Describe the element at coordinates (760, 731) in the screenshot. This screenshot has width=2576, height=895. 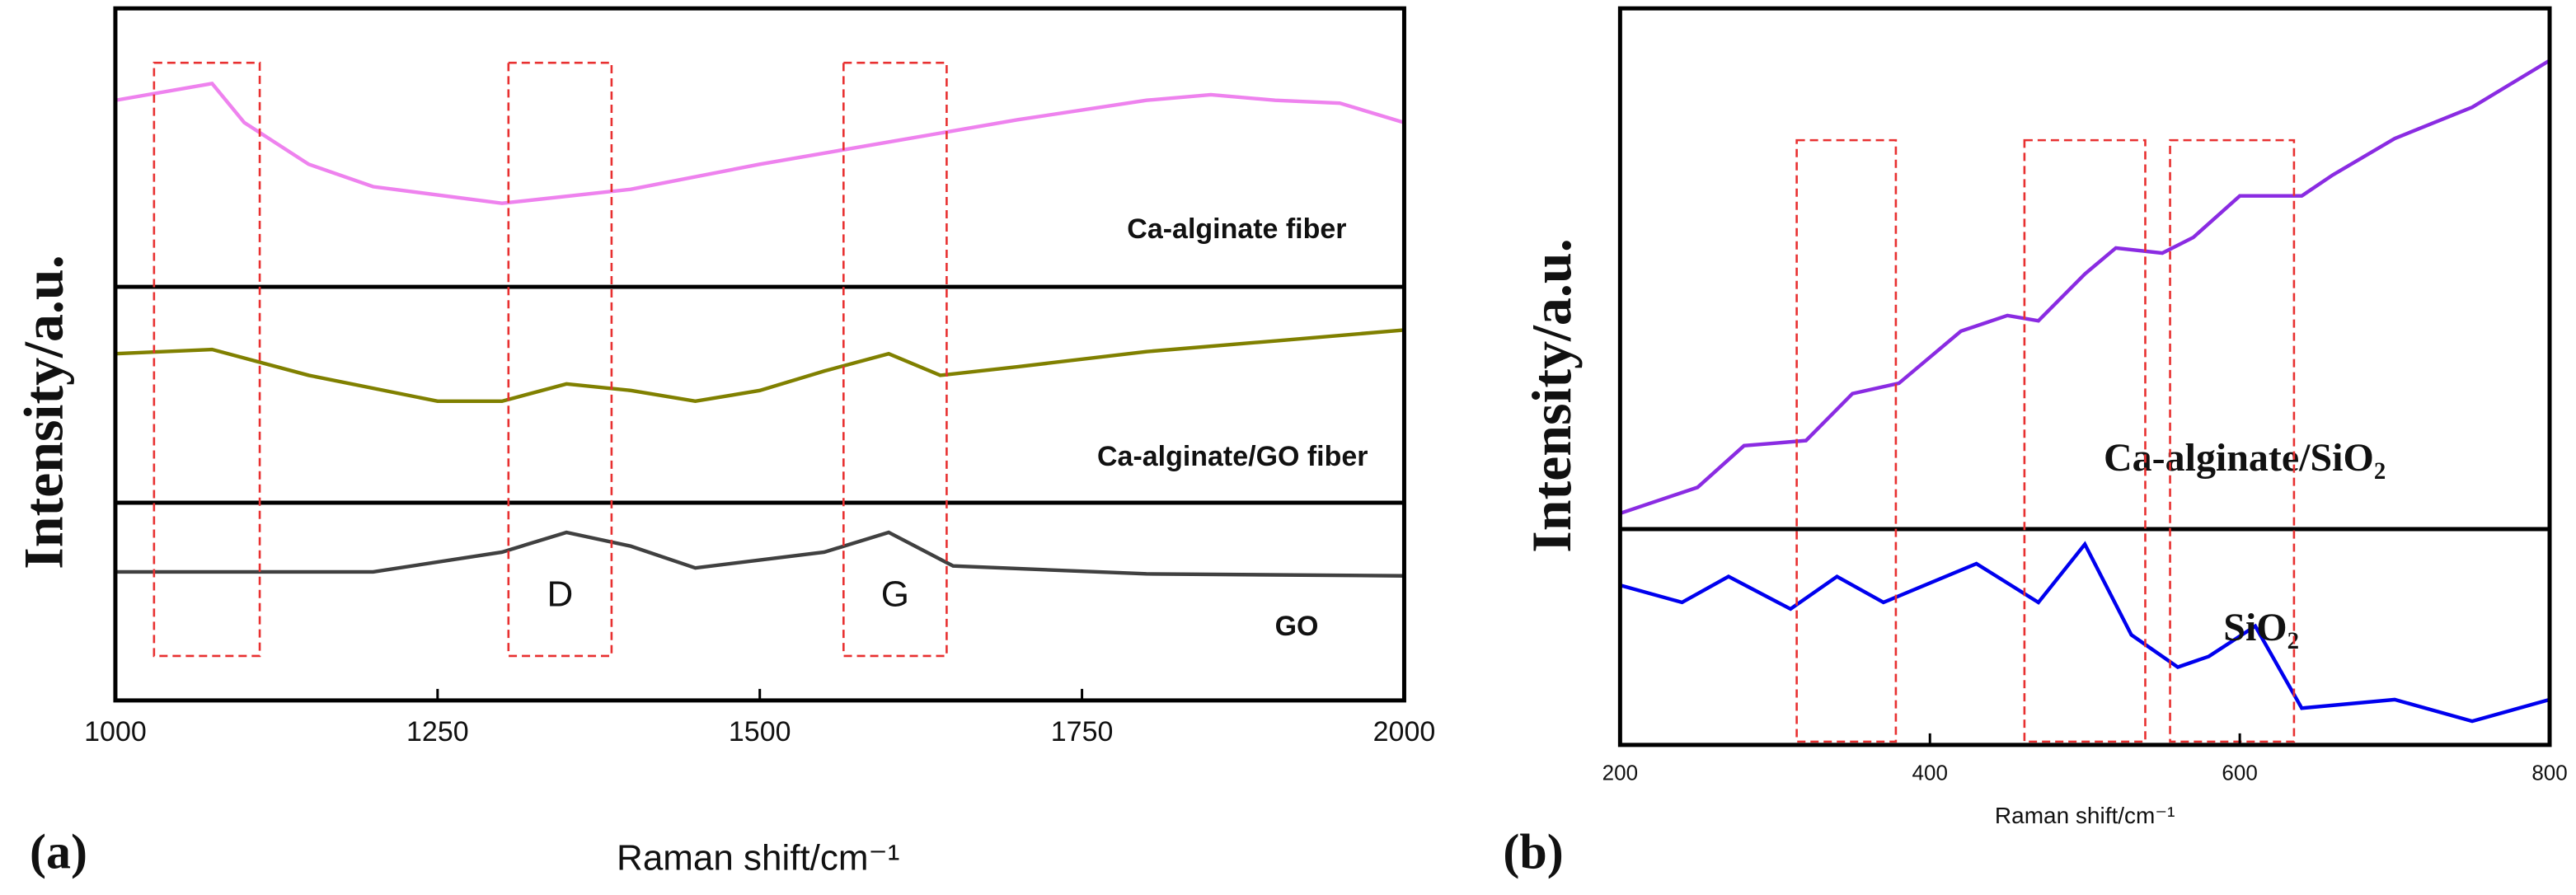
I see `x-tick-label: 1500` at that location.